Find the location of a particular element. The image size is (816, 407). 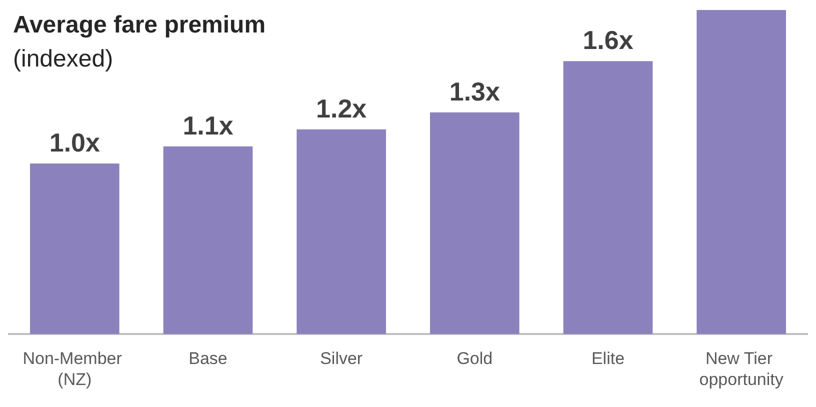

x-tick-label: Silver is located at coordinates (341, 358).